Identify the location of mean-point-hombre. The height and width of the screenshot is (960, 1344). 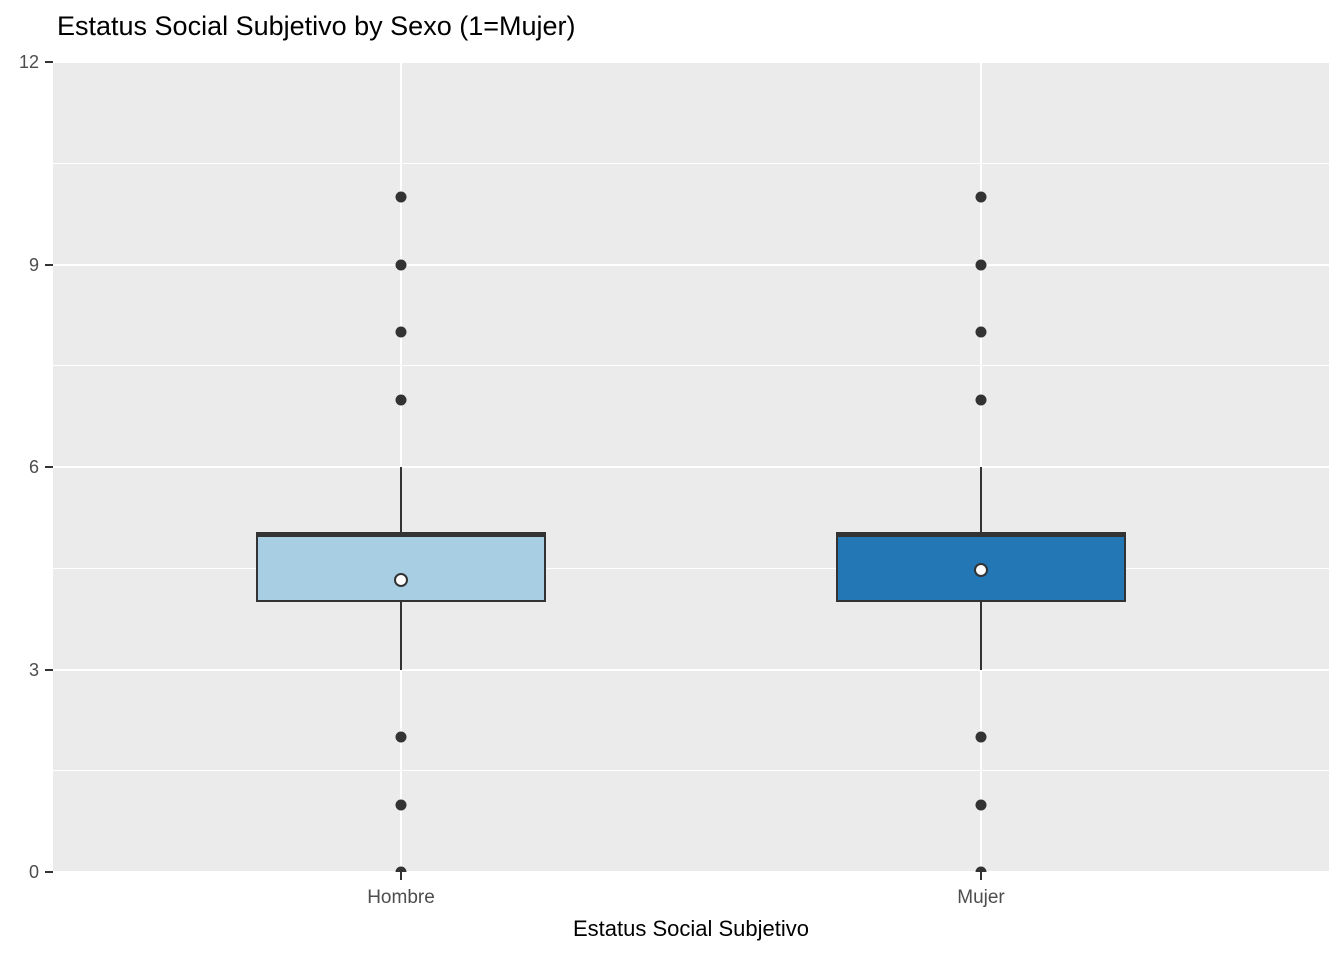
(401, 579).